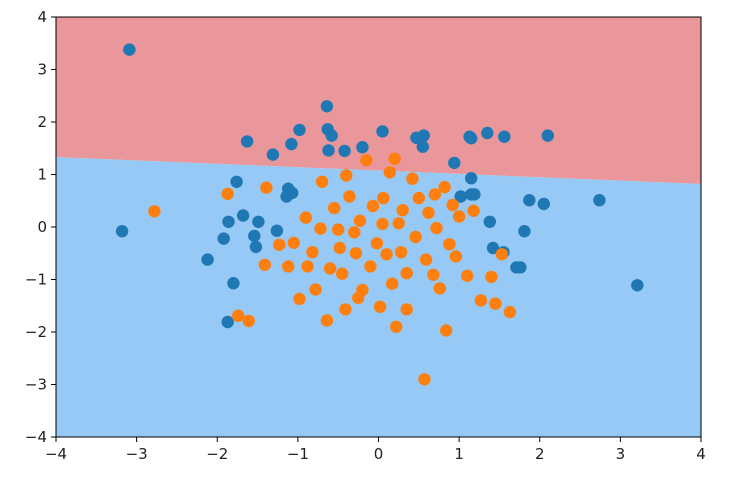 Image resolution: width=740 pixels, height=484 pixels. Describe the element at coordinates (379, 454) in the screenshot. I see `x-tick-label: 0` at that location.